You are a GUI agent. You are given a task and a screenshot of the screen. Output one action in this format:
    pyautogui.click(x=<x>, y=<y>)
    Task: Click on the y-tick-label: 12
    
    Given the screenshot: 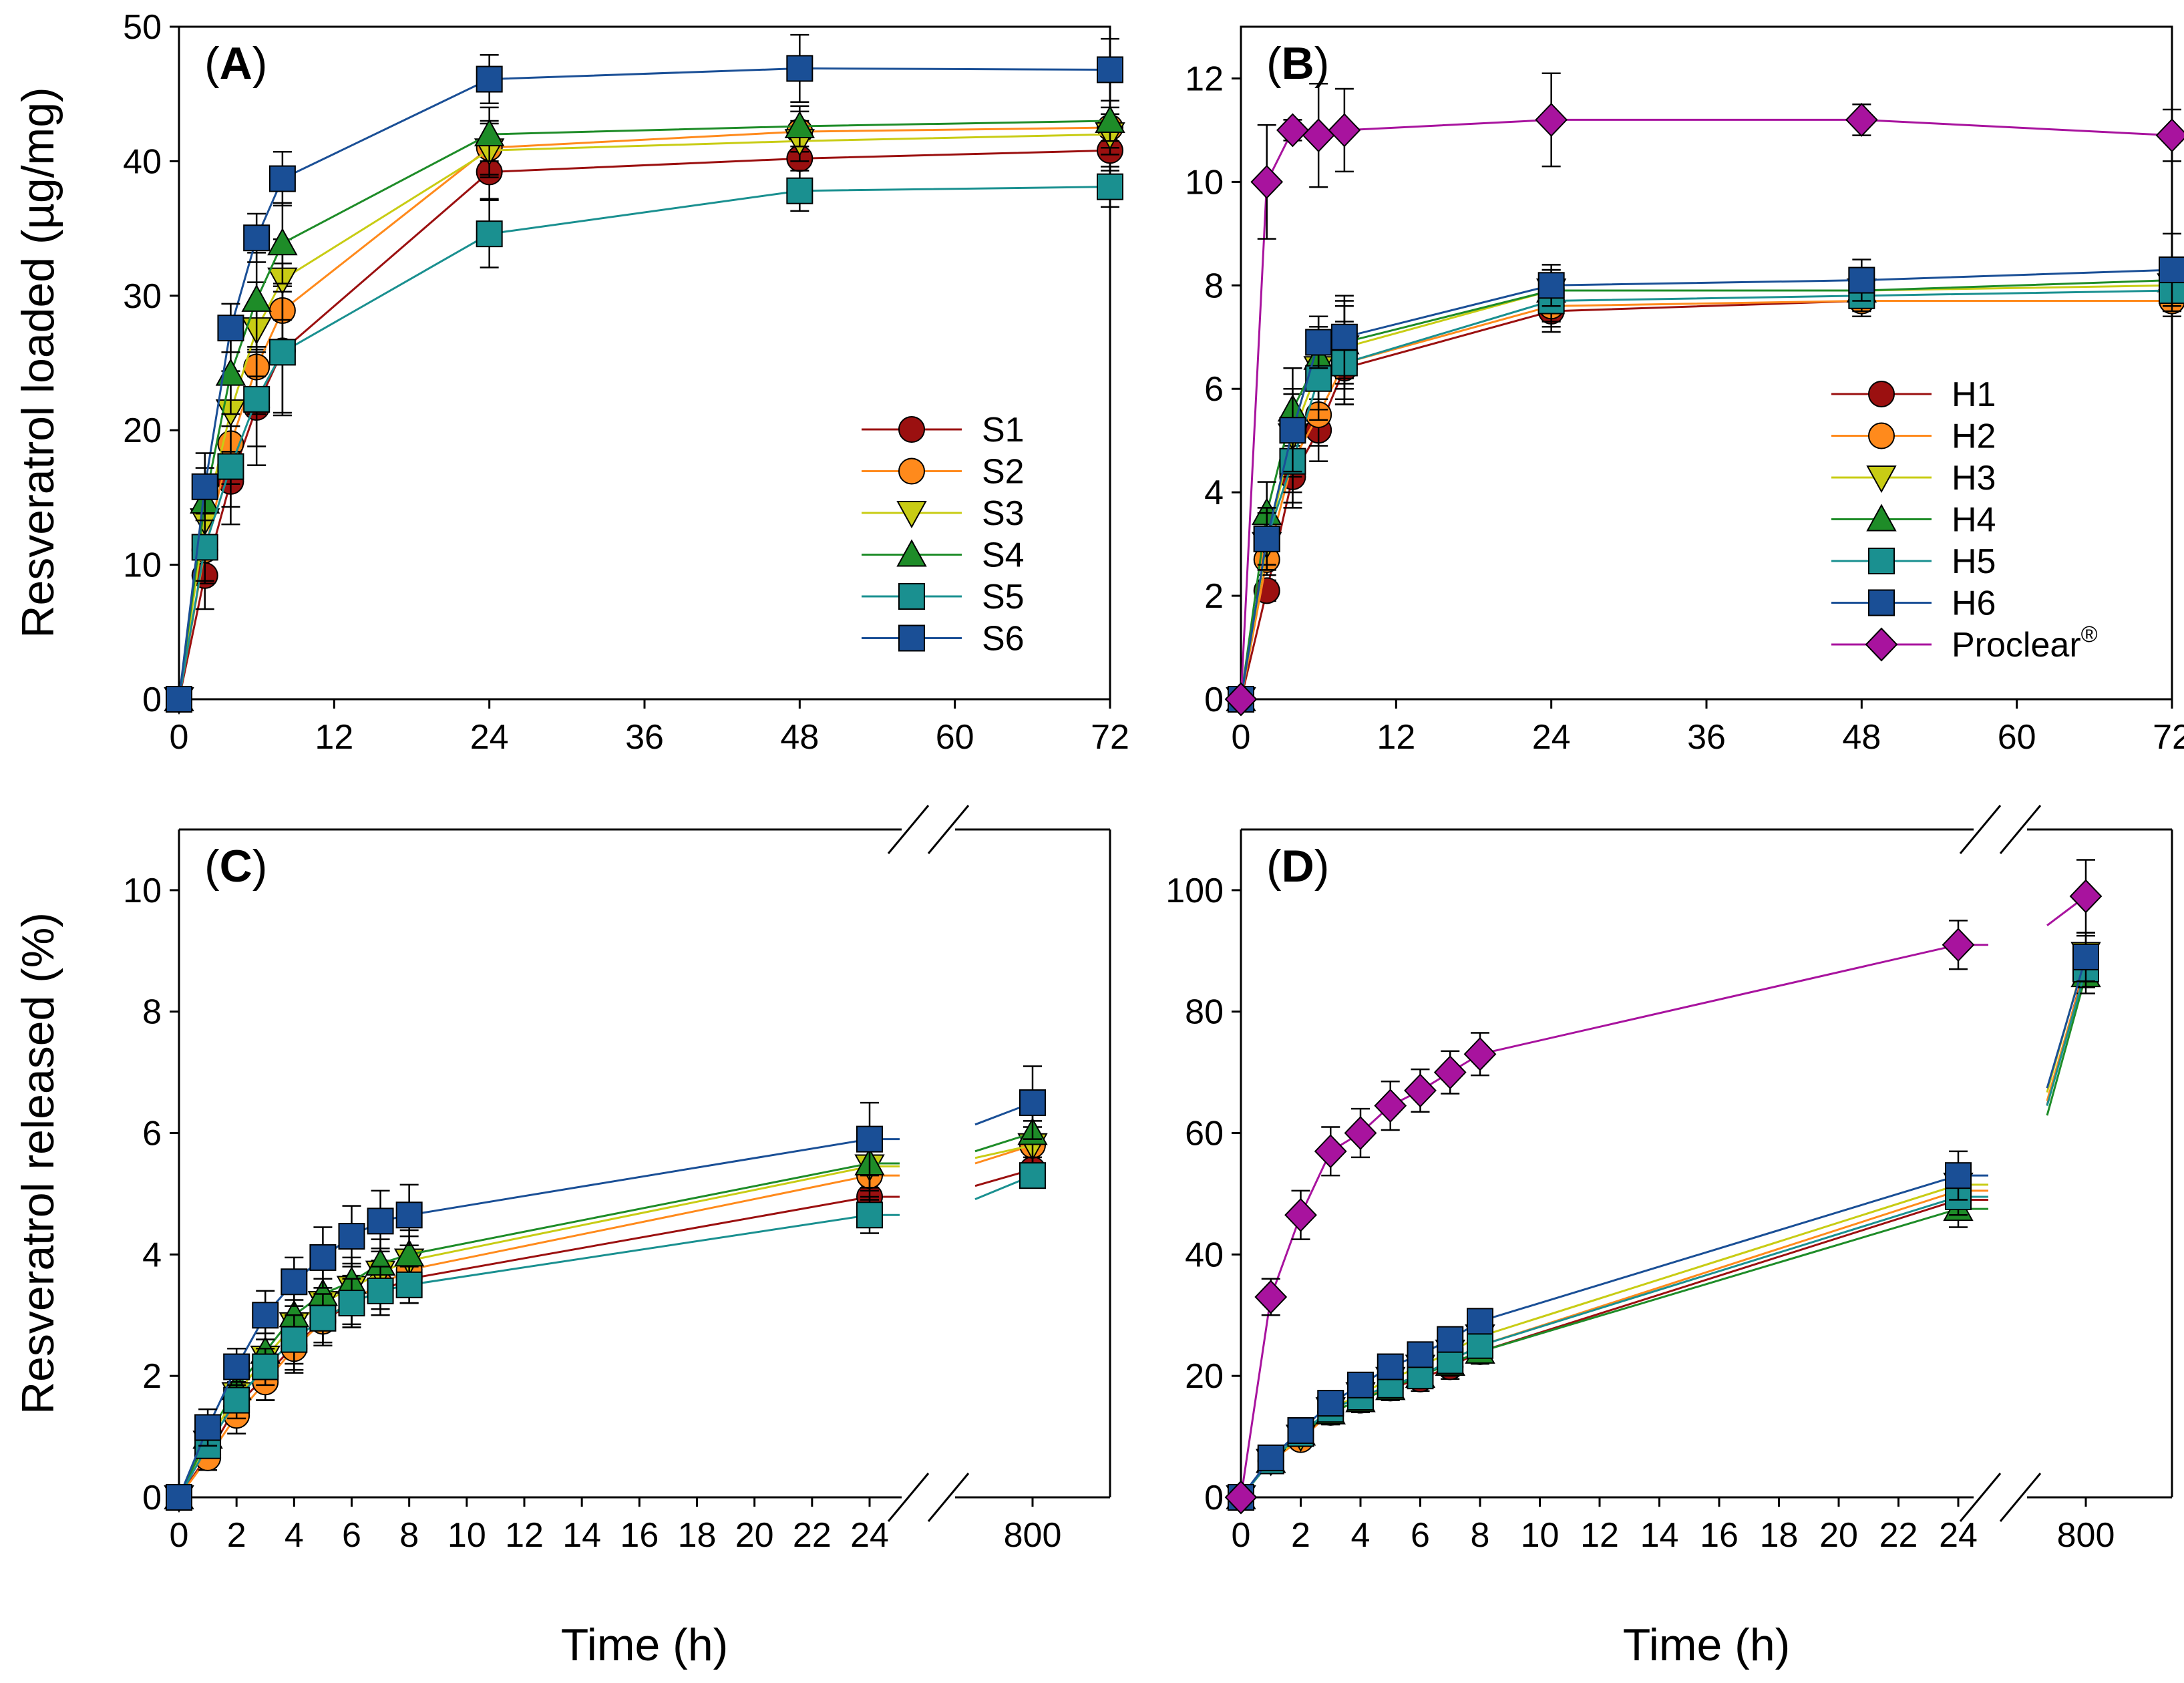 What is the action you would take?
    pyautogui.click(x=1204, y=78)
    